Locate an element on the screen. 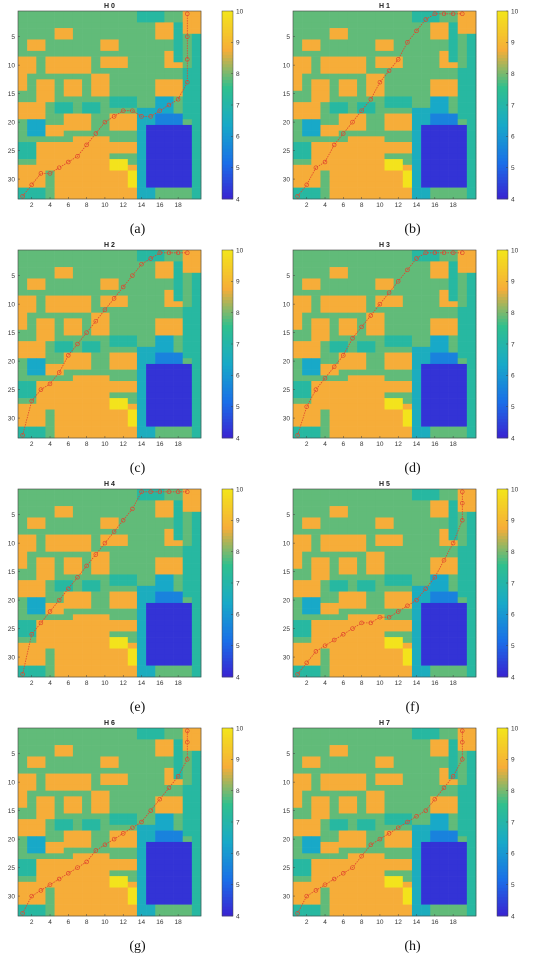 The width and height of the screenshot is (550, 956). colorbar-tick-label: 6 is located at coordinates (238, 615).